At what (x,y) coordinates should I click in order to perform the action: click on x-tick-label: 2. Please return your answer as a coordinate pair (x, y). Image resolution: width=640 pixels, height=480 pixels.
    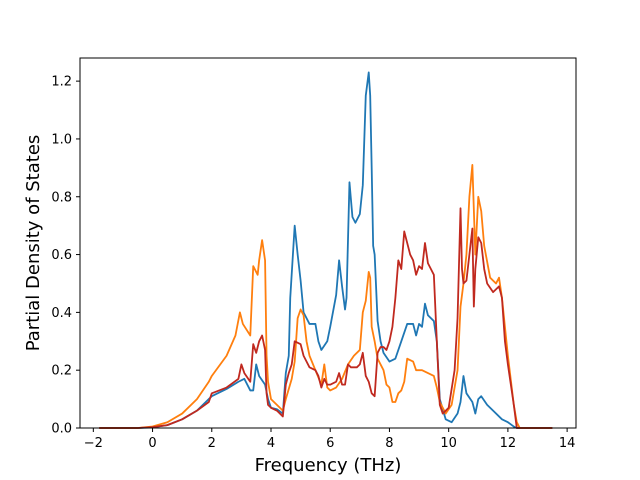
    Looking at the image, I should click on (212, 443).